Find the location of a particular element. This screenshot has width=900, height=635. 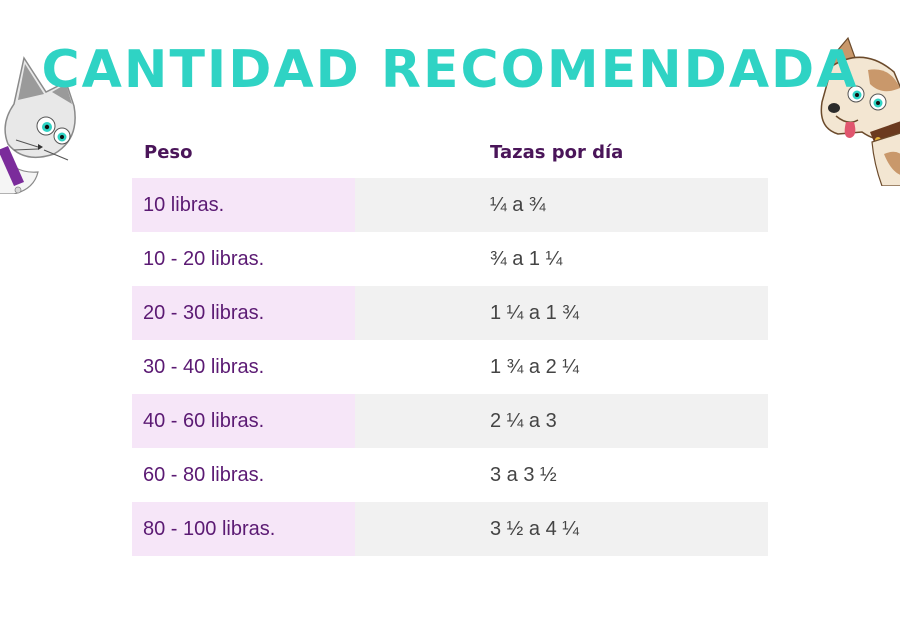

table-row: 10 libras. ¼ a ¾ is located at coordinates (450, 205).